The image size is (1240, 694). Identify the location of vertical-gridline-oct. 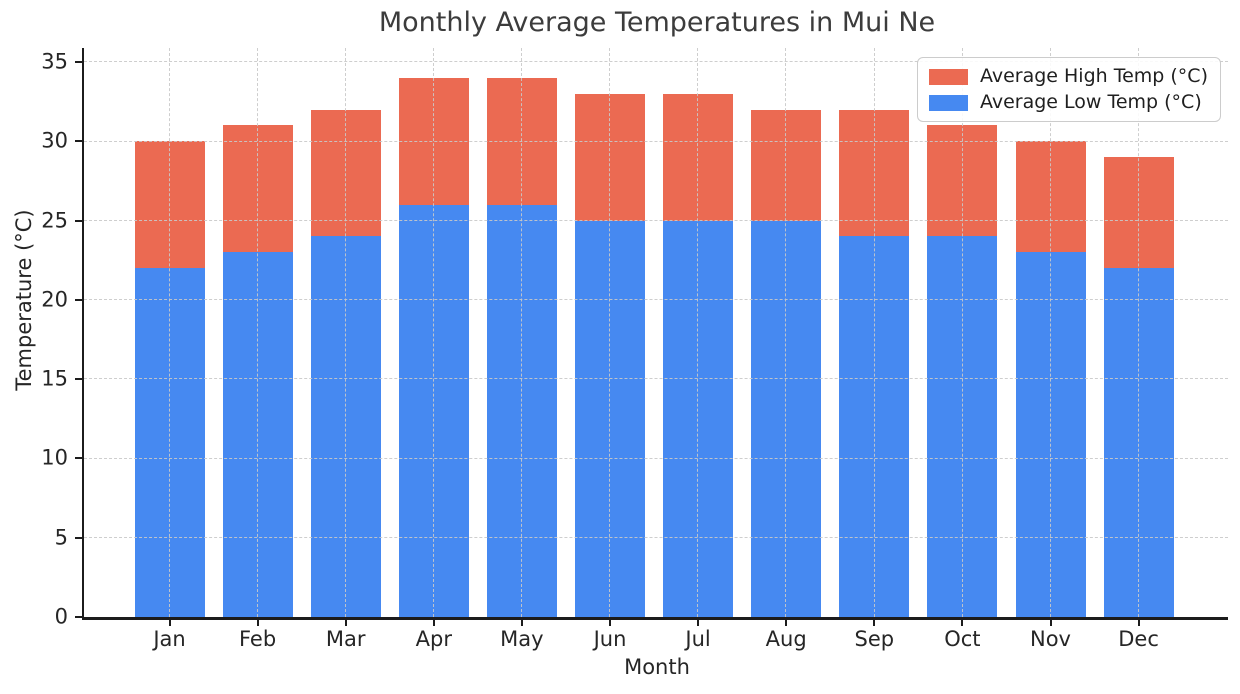
(962, 332).